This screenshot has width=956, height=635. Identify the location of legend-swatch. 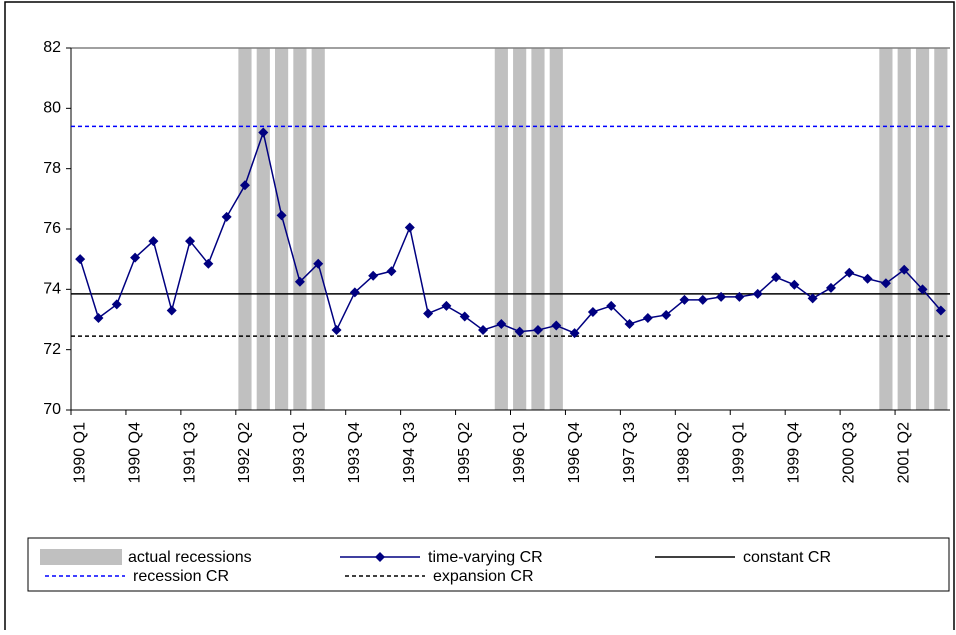
(81, 557).